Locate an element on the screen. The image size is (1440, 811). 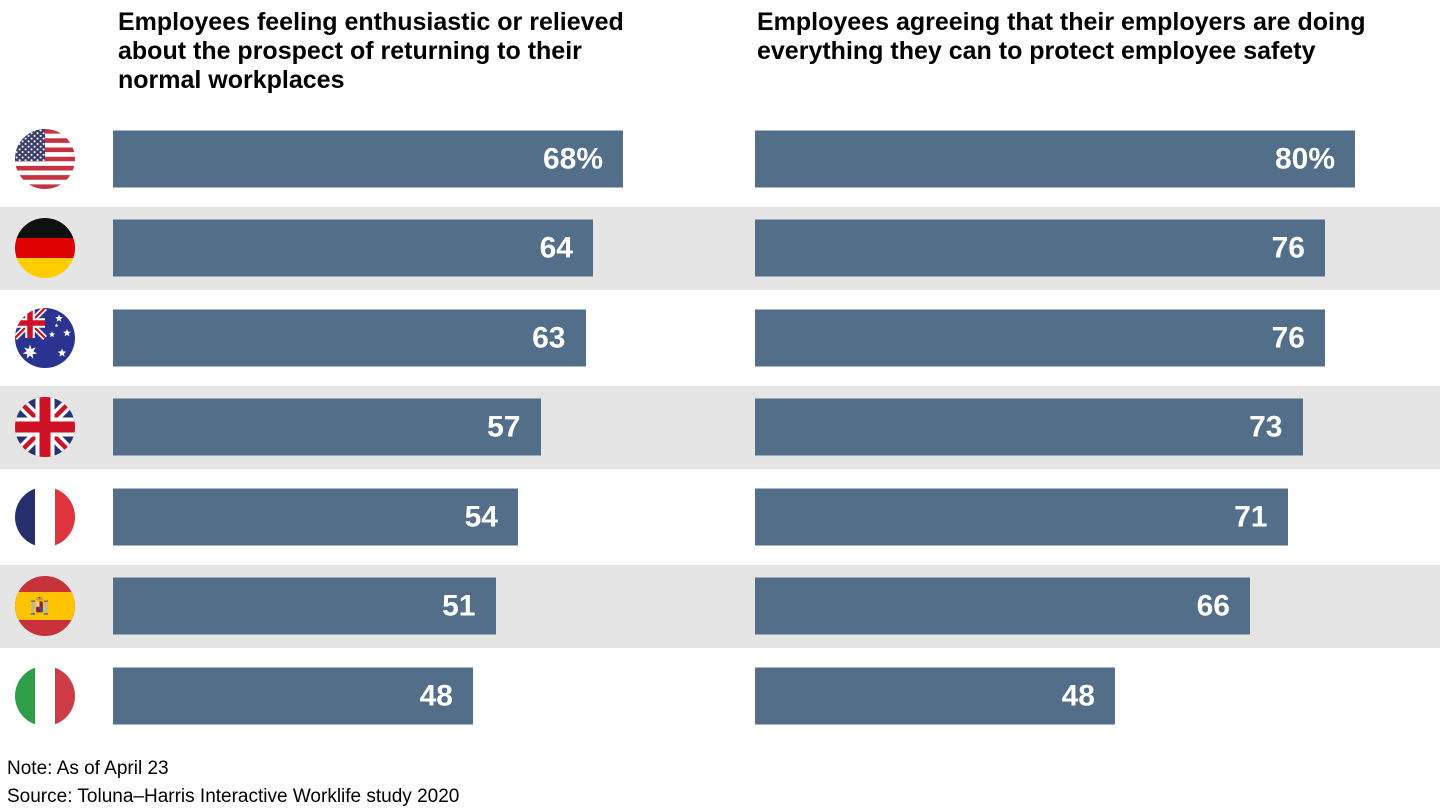
left-chart-bar: 63 is located at coordinates (349, 338).